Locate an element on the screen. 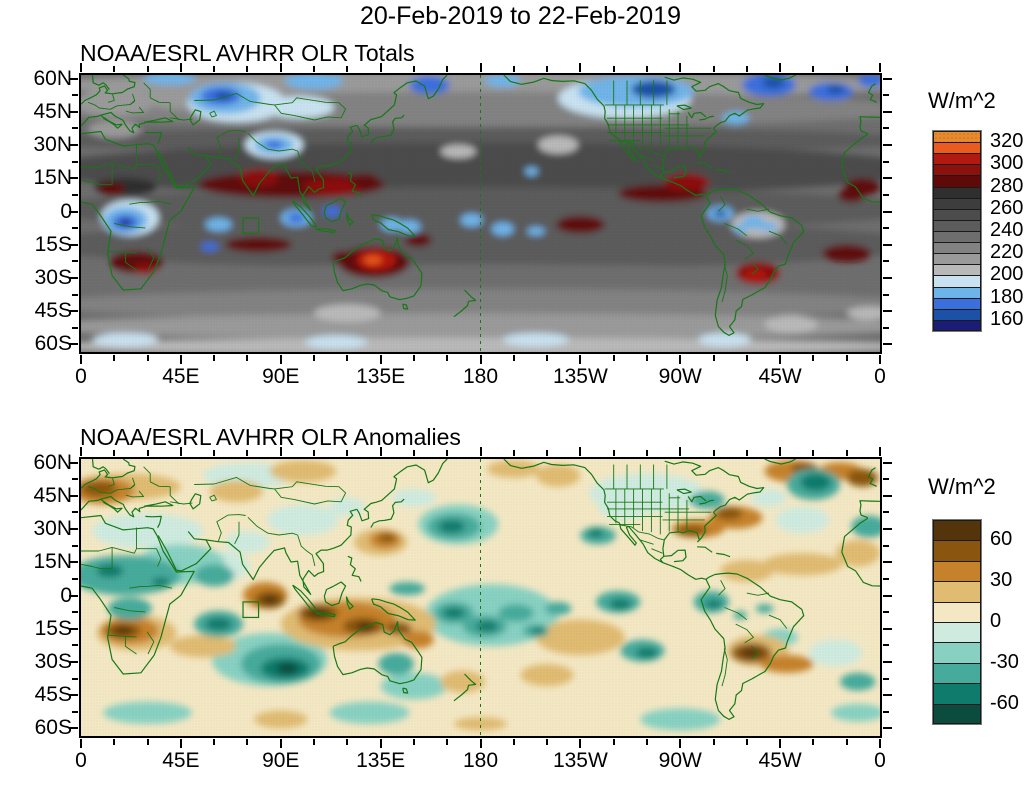 Image resolution: width=1027 pixels, height=785 pixels. lat-tick-label: 15N is located at coordinates (52, 178).